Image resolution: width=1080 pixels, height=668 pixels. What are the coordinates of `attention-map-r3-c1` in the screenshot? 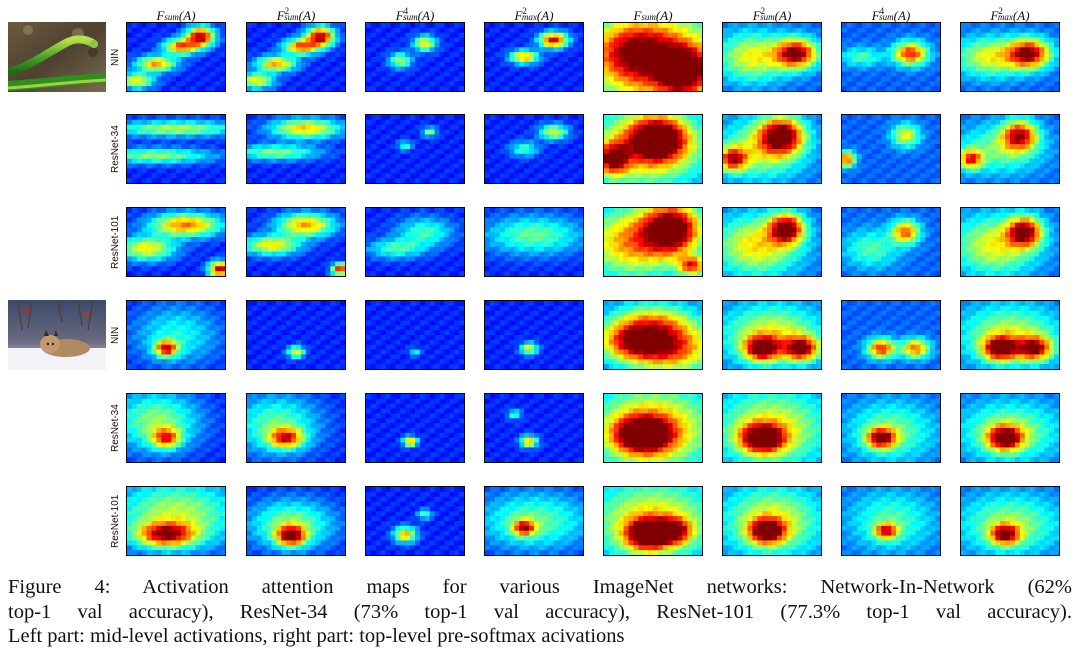 It's located at (176, 242).